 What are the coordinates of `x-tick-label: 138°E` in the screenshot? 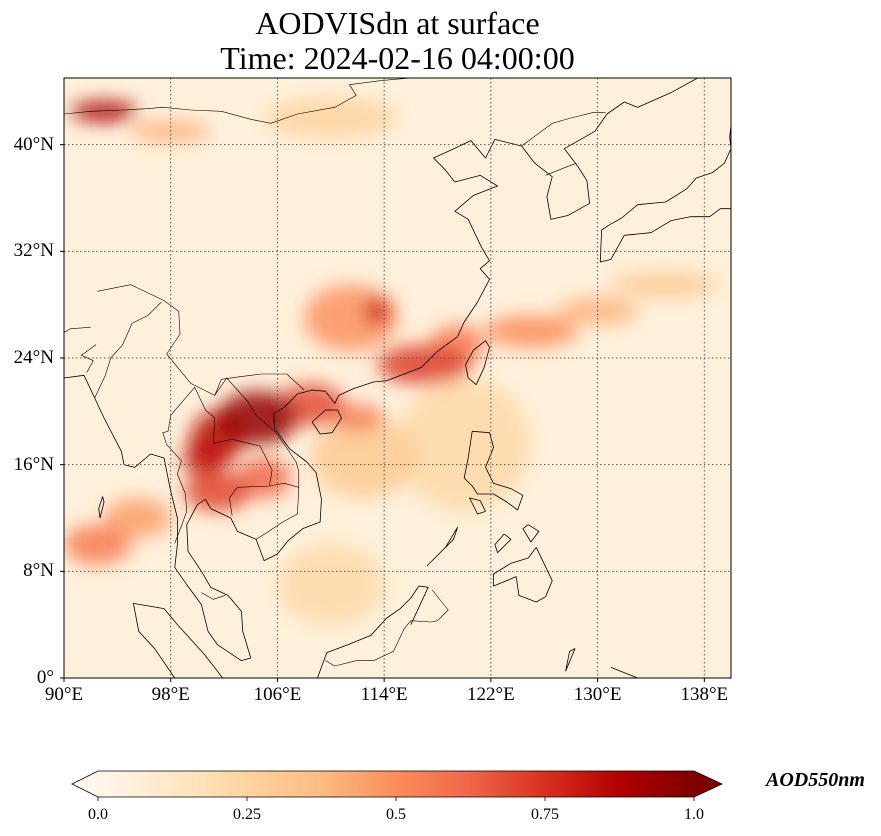 It's located at (704, 694).